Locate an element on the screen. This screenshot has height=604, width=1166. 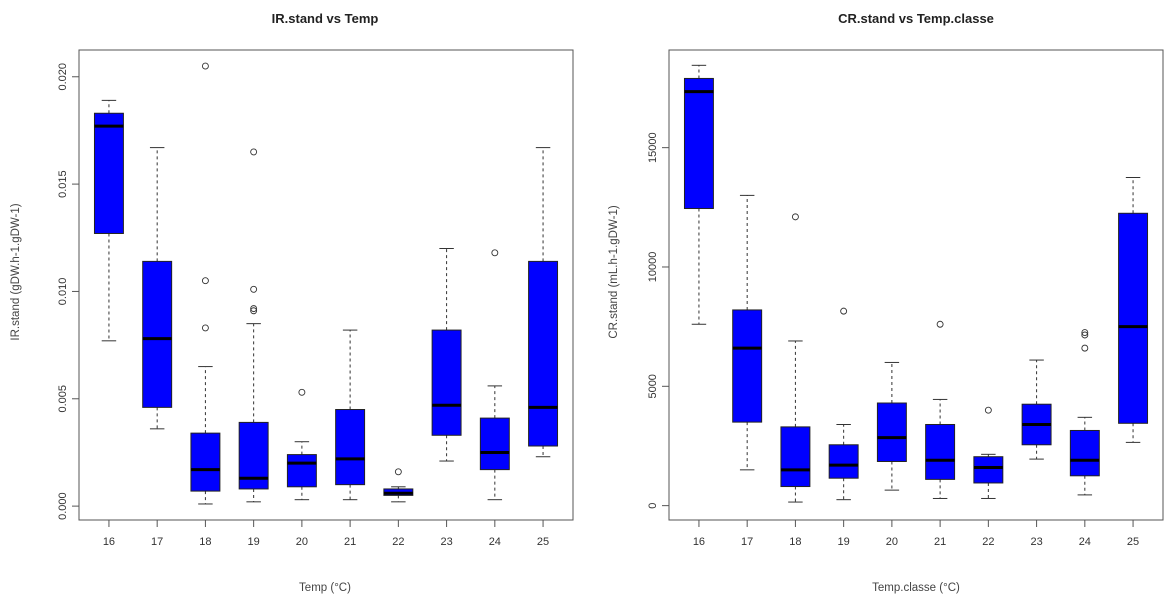
y-tick-label: 0.005 is located at coordinates (63, 399).